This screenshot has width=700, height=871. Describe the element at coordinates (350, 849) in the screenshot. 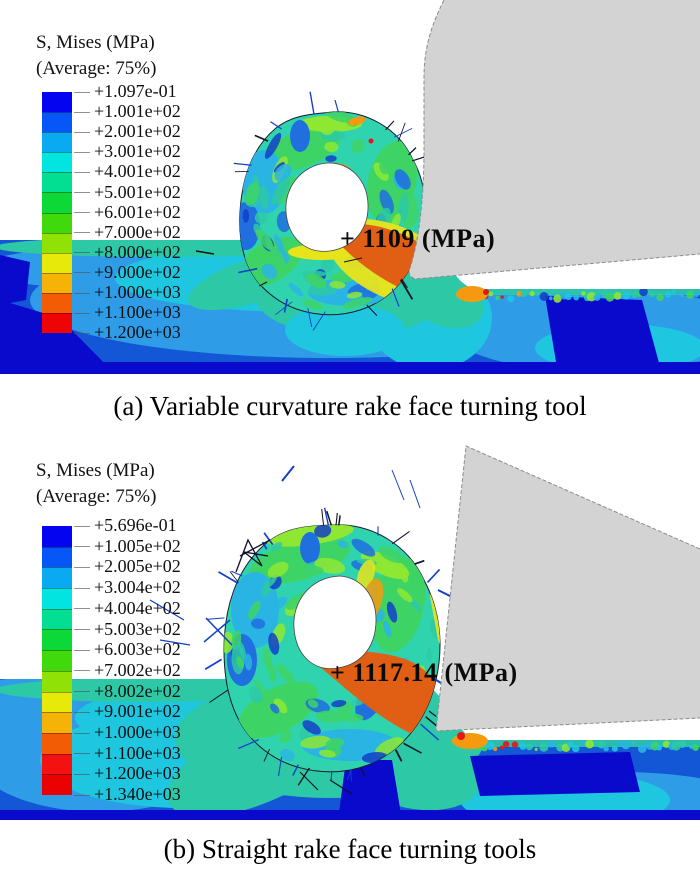

I see `caption-panel-b: (b) Straight rake face turning tools` at that location.